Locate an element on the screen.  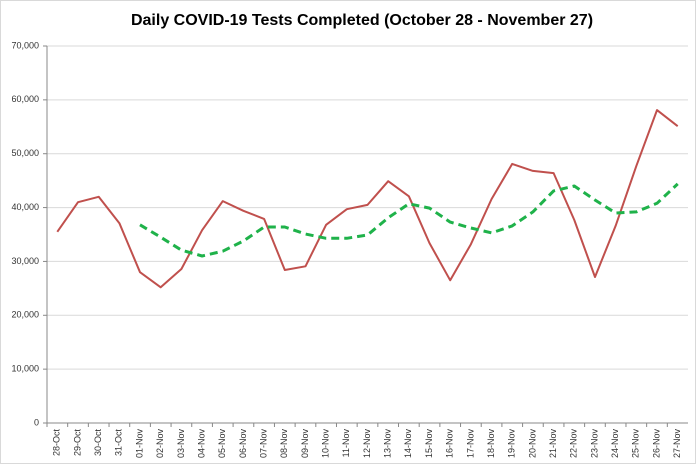
series-line is located at coordinates (409, 220).